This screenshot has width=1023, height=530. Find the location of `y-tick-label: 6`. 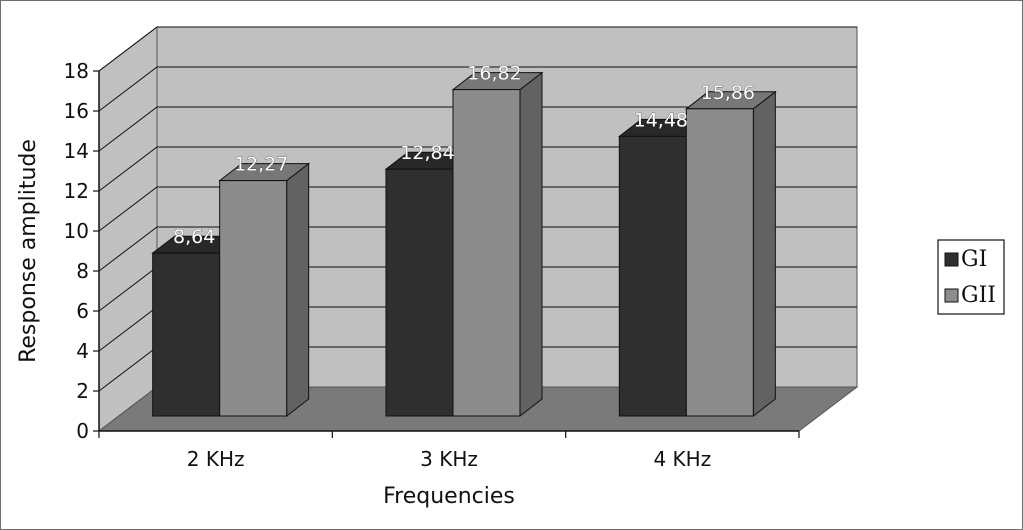

y-tick-label: 6 is located at coordinates (82, 311).